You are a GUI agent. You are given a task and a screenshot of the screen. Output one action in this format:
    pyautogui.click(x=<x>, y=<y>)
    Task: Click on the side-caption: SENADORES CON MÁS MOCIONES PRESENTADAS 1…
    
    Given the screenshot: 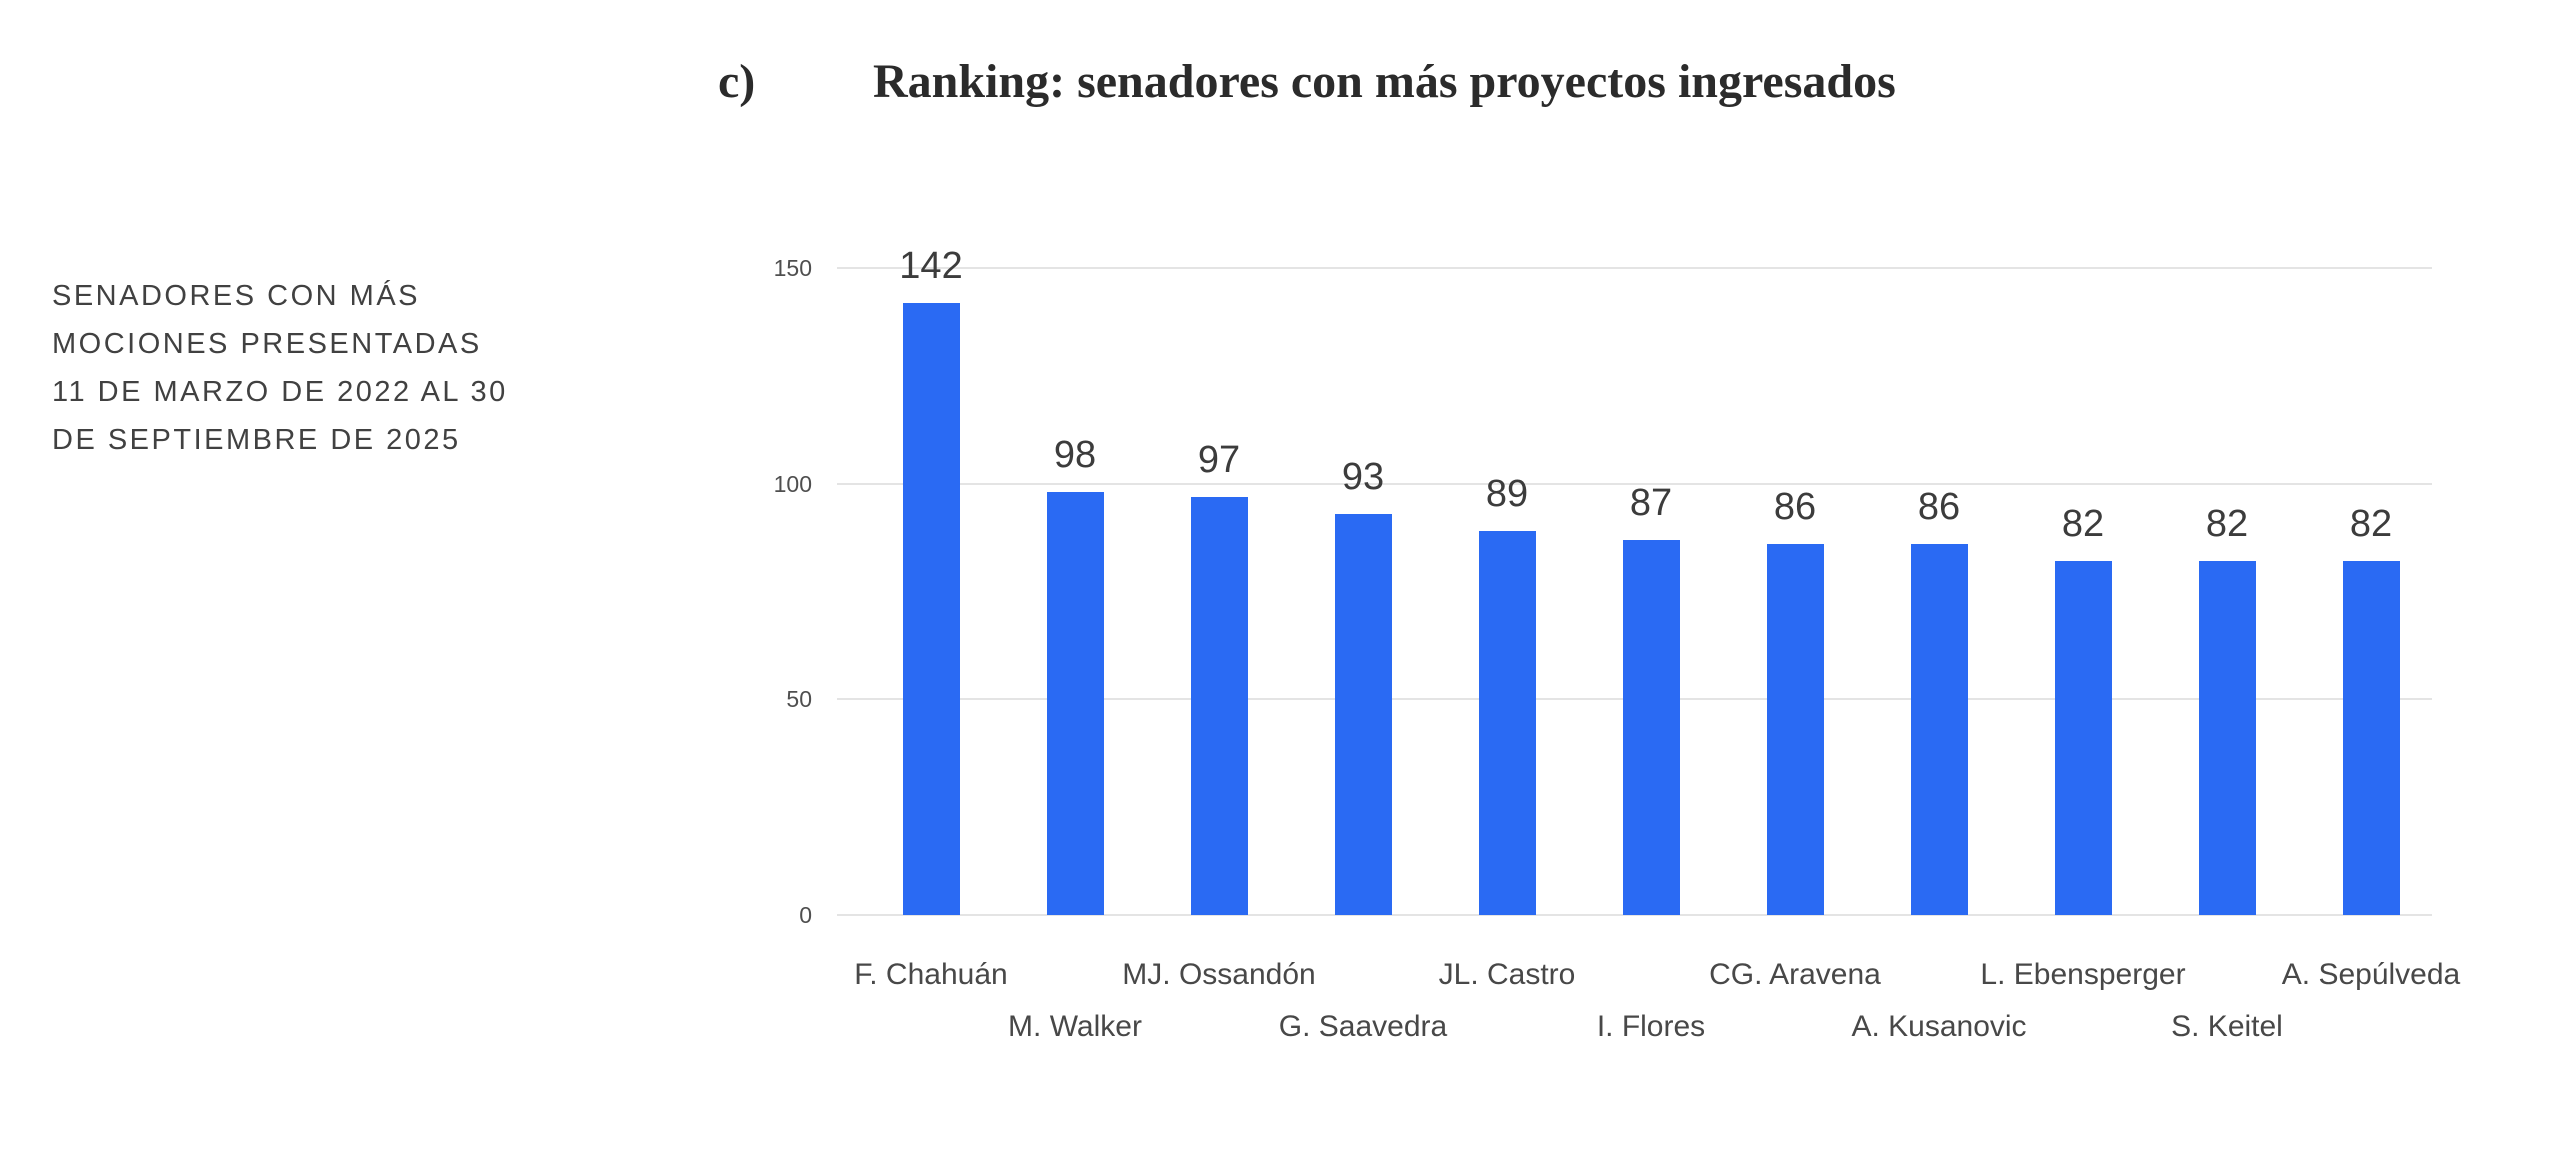 What is the action you would take?
    pyautogui.click(x=280, y=368)
    